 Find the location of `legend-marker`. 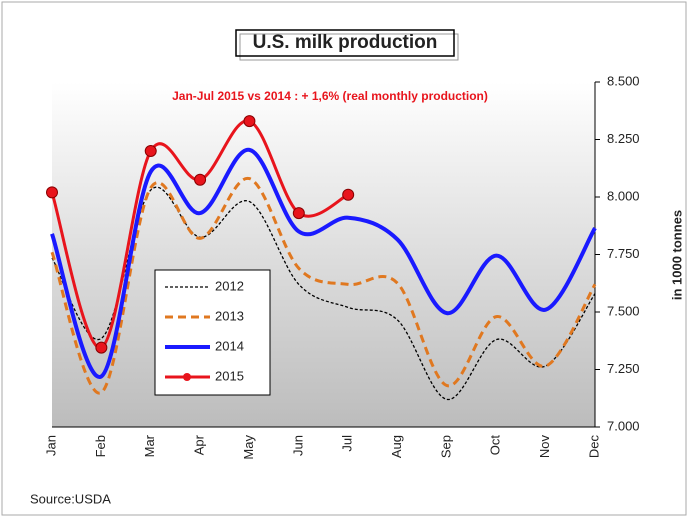

legend-marker is located at coordinates (187, 377).